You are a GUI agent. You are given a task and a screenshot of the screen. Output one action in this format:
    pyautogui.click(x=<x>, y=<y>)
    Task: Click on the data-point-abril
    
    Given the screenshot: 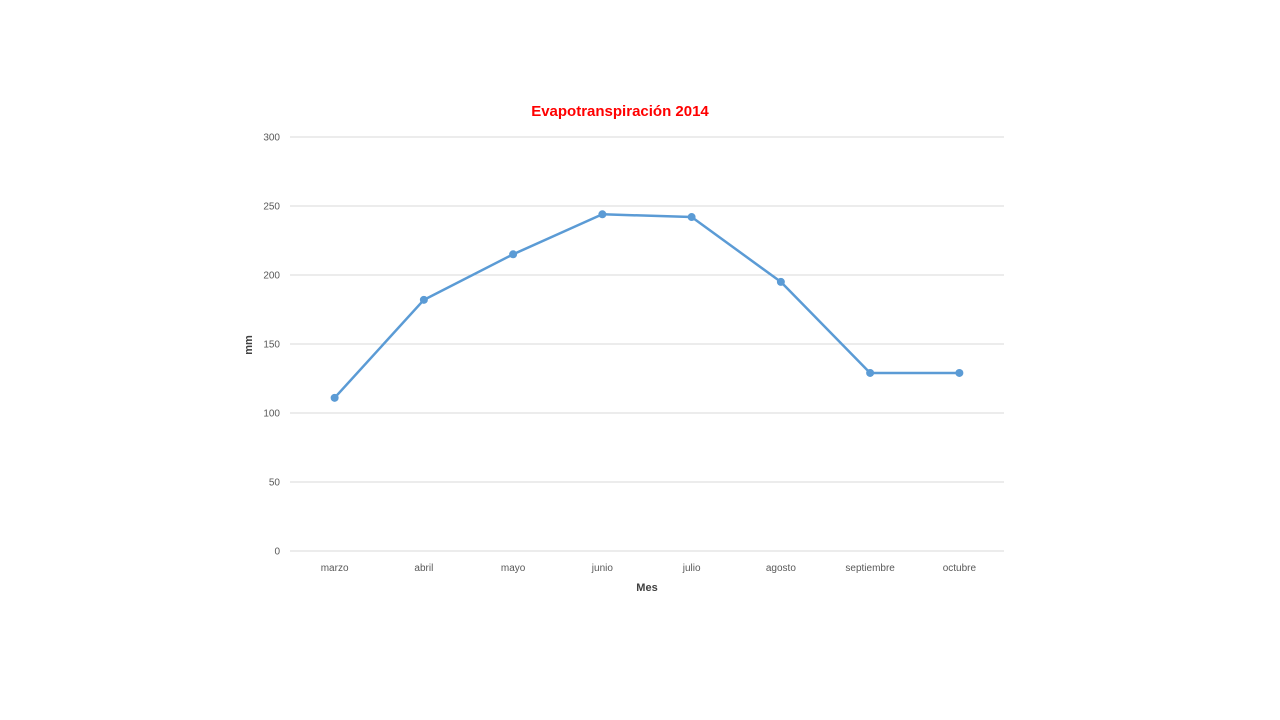 What is the action you would take?
    pyautogui.click(x=423, y=299)
    